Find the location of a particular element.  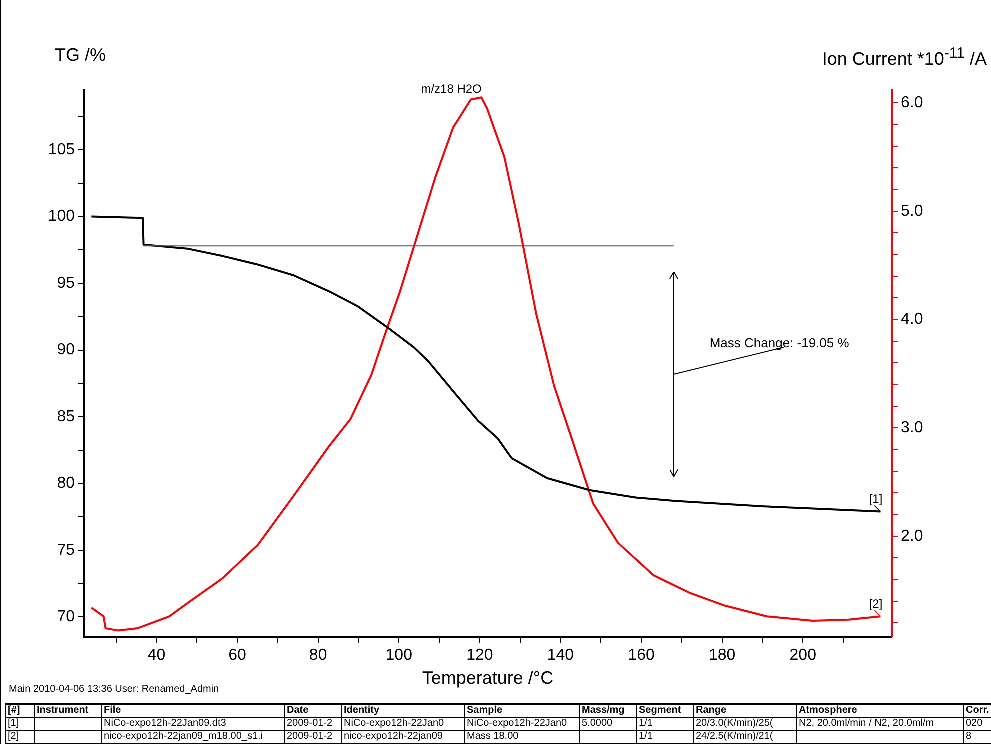

x-axis-title: Temperature /°C is located at coordinates (488, 678).